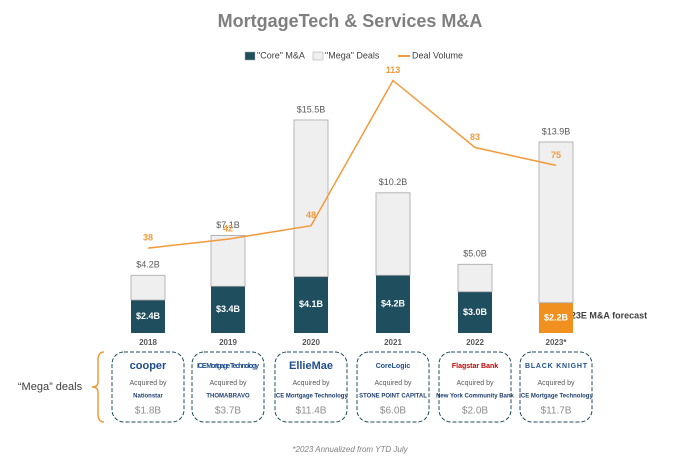  Describe the element at coordinates (475, 411) in the screenshot. I see `mega-value: $2.0B` at that location.